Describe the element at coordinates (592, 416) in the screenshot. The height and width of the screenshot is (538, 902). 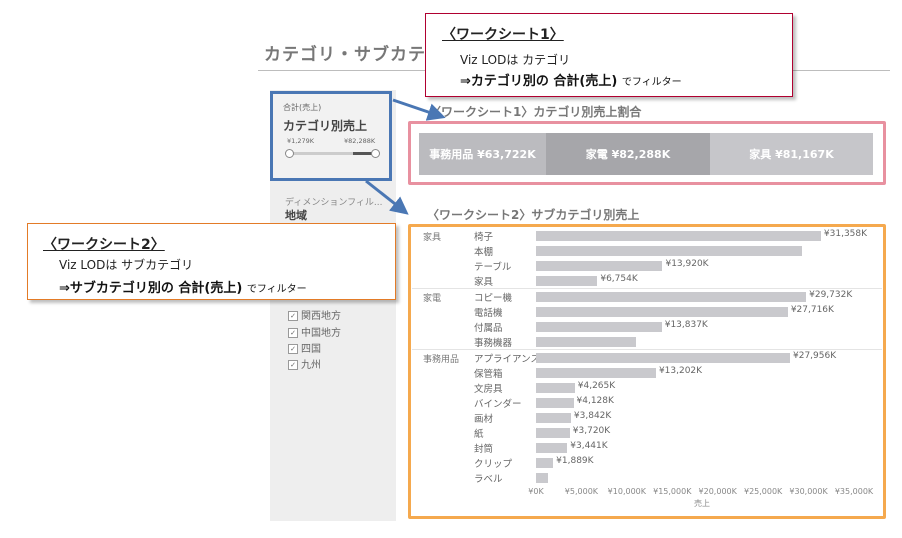
I see `bar-value-label: ¥3,842K` at that location.